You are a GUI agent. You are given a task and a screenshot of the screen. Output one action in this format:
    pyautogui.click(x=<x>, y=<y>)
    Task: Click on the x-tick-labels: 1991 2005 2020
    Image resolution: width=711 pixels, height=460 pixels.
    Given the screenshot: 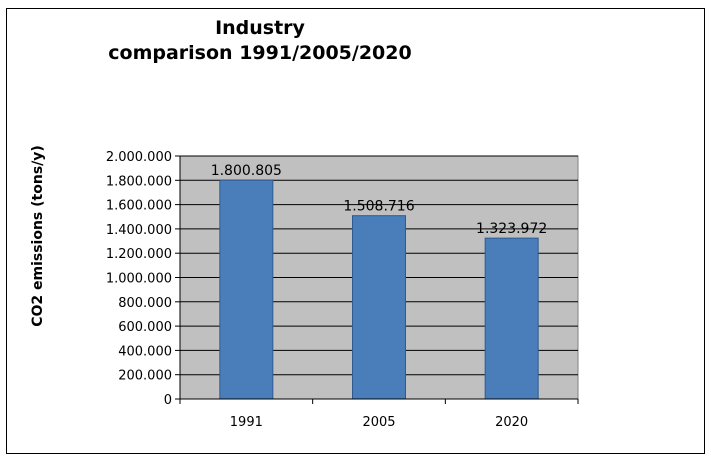 What is the action you would take?
    pyautogui.click(x=379, y=422)
    